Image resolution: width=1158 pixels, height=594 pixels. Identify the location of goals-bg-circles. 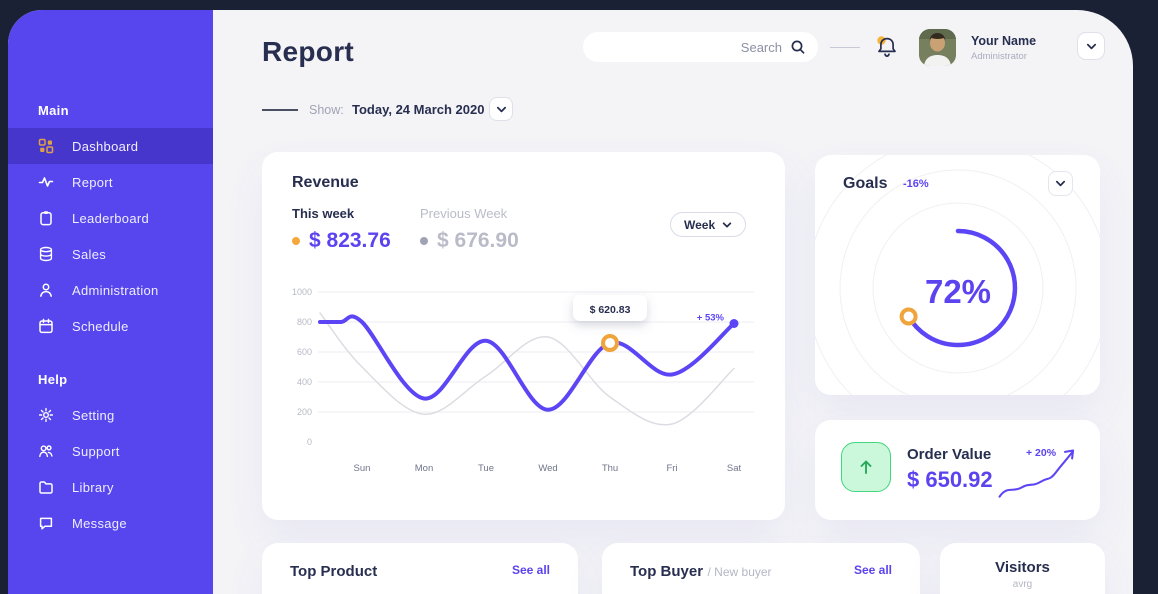
(957, 275).